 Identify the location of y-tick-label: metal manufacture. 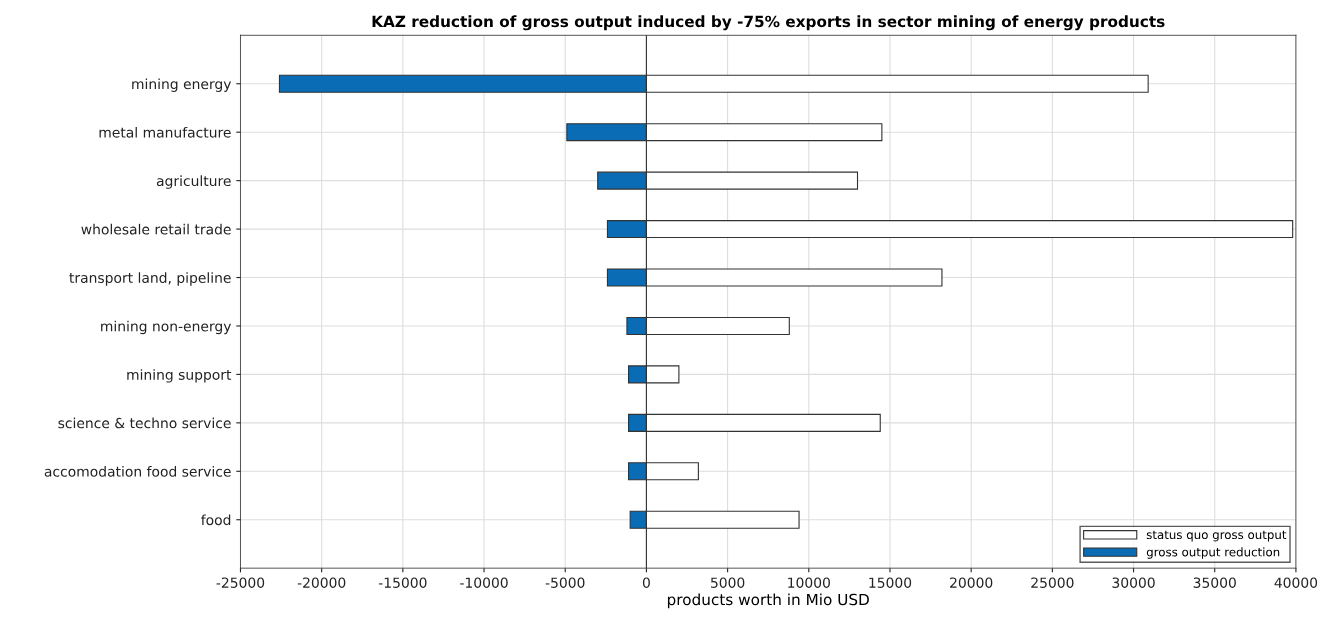
(165, 132).